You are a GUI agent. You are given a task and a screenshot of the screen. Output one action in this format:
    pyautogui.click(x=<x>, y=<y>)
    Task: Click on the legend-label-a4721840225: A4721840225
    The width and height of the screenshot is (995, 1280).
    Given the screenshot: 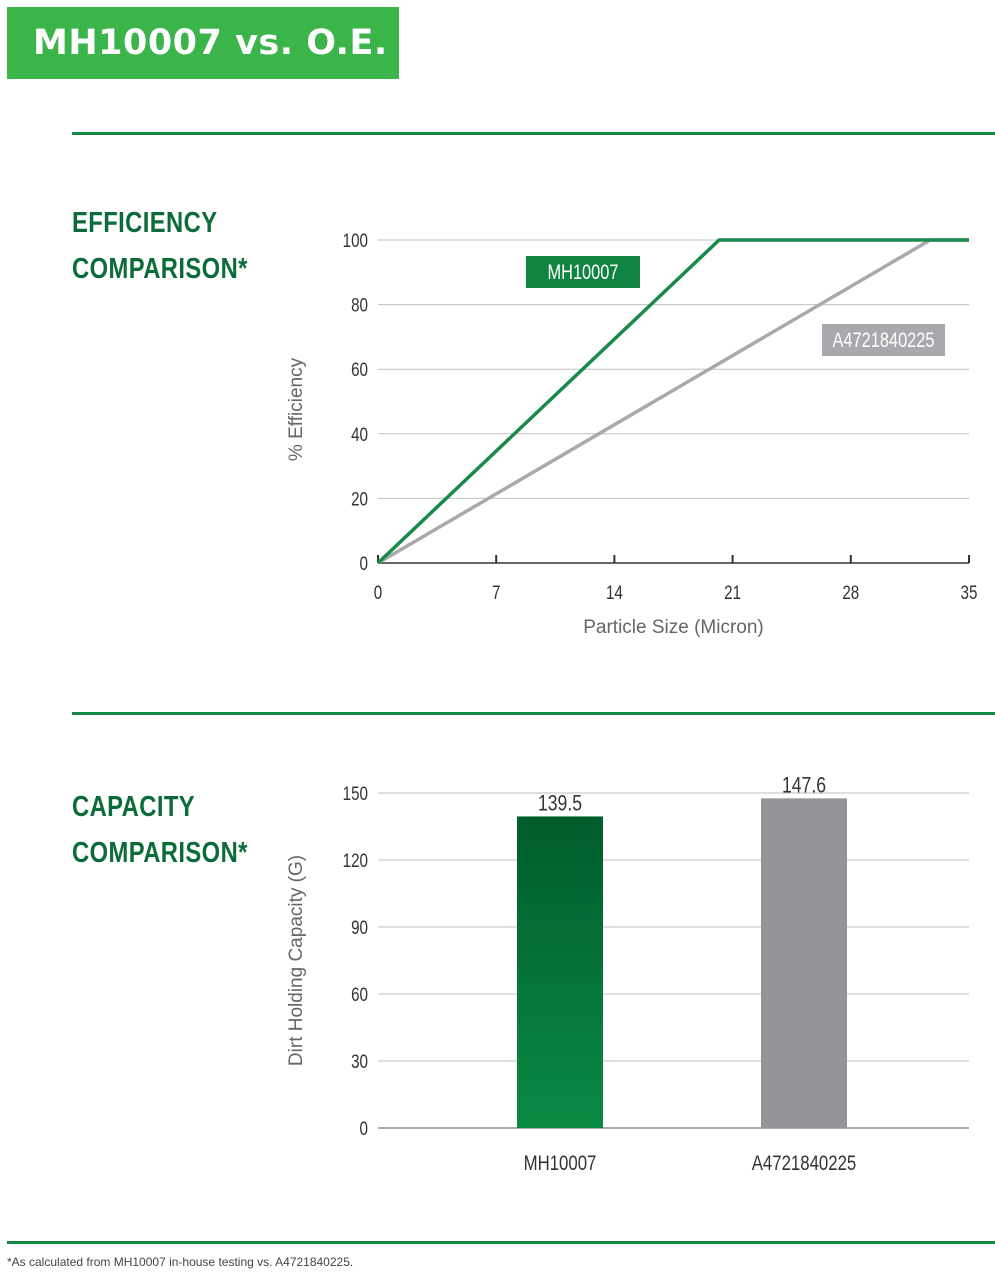 What is the action you would take?
    pyautogui.click(x=883, y=339)
    